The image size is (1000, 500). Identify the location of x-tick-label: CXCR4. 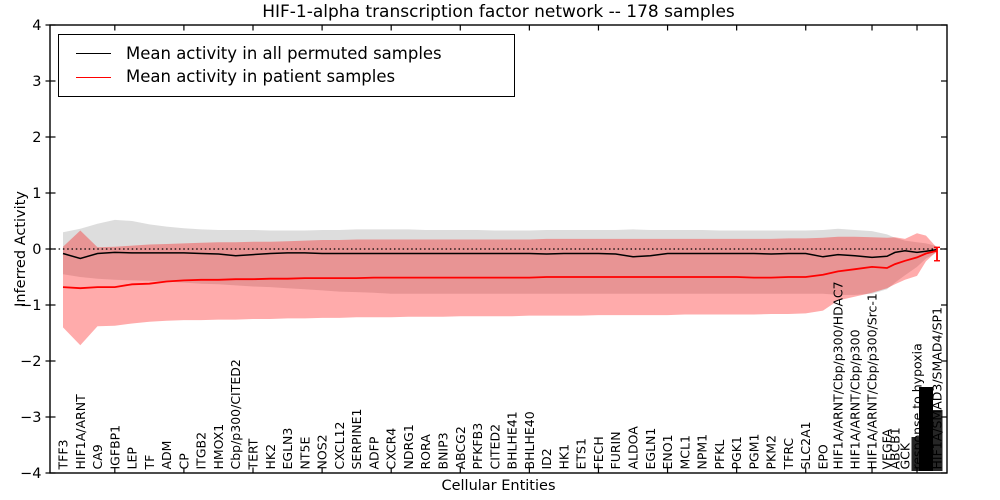
(391, 449).